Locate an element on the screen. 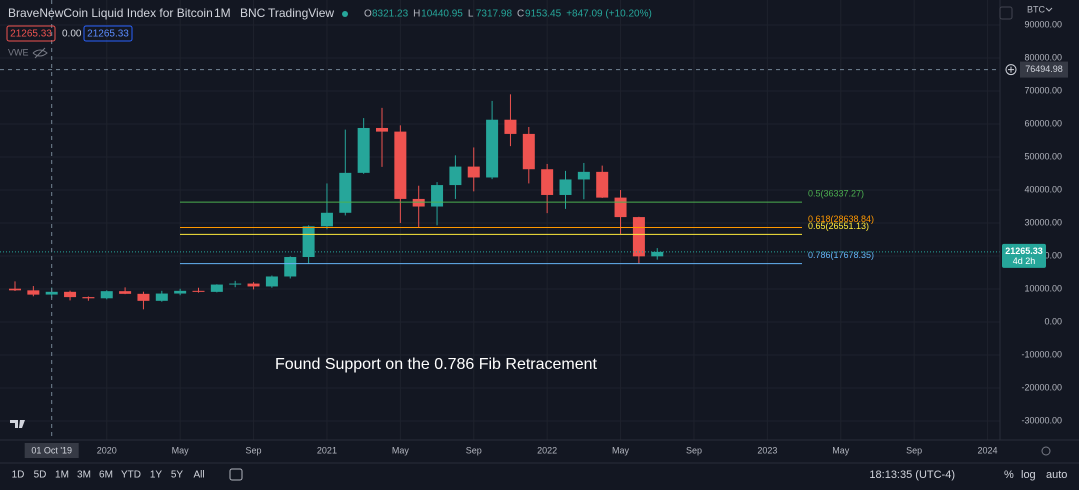 Image resolution: width=1079 pixels, height=490 pixels. countdown: 4d 2h is located at coordinates (1024, 261).